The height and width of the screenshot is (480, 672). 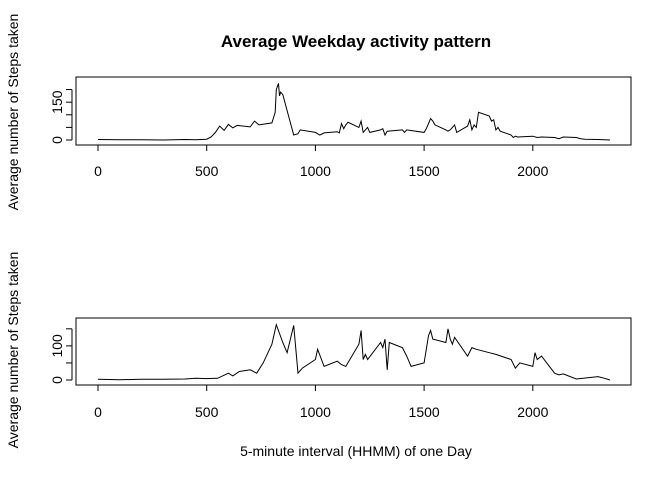 I want to click on top-x-tick-label: 2000, so click(x=532, y=171).